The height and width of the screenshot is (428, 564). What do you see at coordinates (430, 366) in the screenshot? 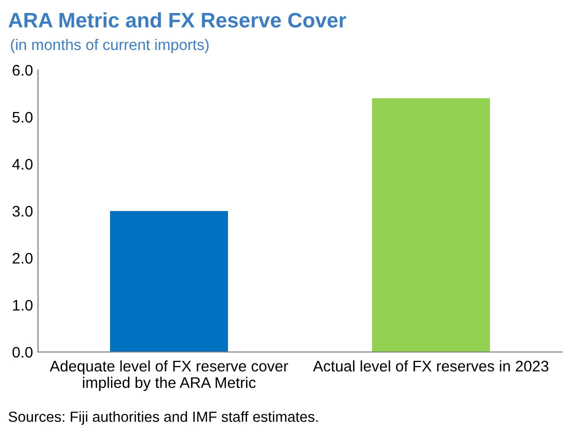
I see `x-tick-label: Actual level of FX reserves in 2023` at bounding box center [430, 366].